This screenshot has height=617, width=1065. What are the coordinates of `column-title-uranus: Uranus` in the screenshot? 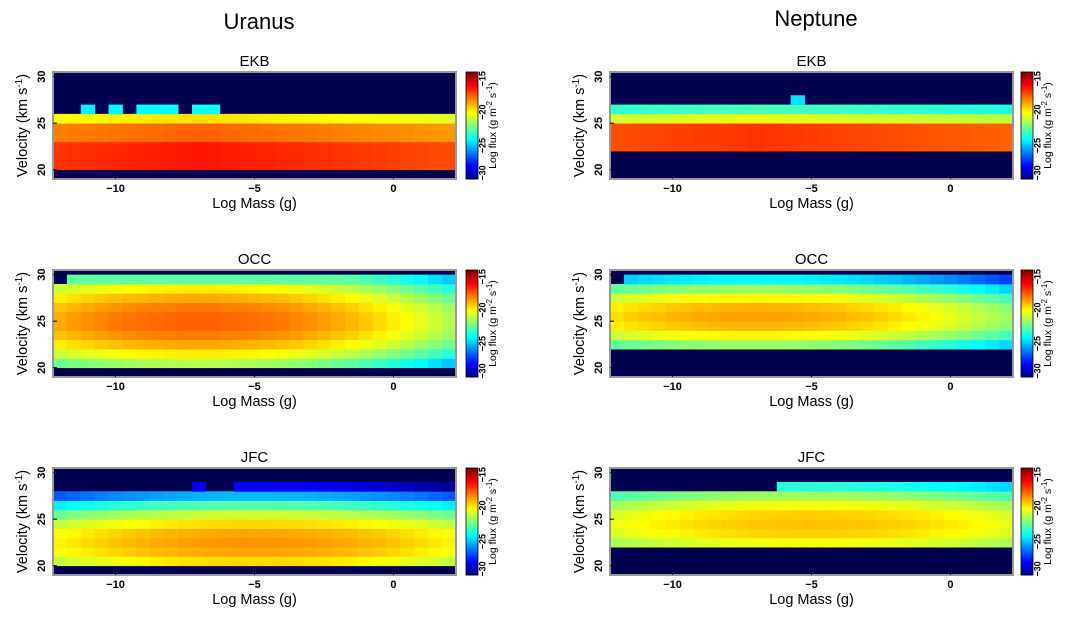 It's located at (259, 21).